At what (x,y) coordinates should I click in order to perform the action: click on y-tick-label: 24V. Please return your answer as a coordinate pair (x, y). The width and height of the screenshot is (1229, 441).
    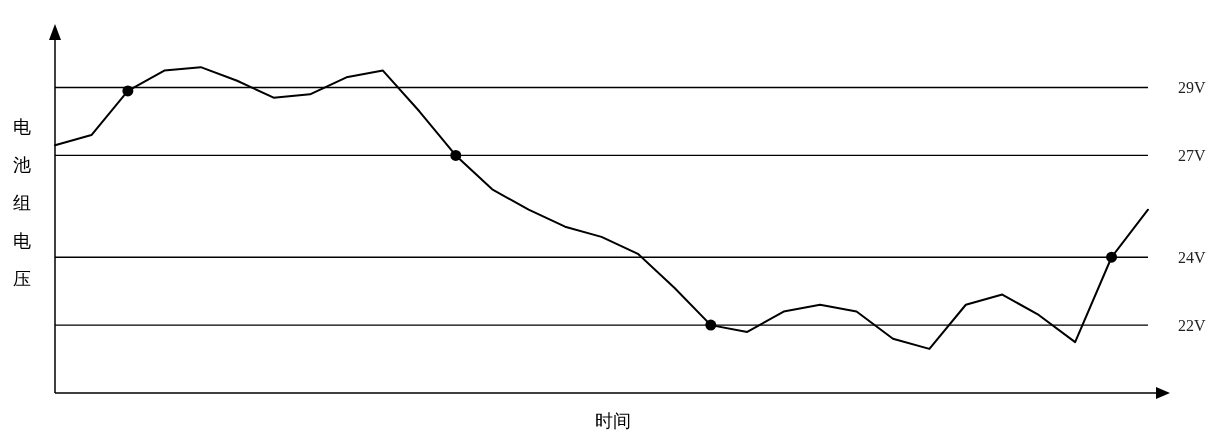
    Looking at the image, I should click on (1192, 257).